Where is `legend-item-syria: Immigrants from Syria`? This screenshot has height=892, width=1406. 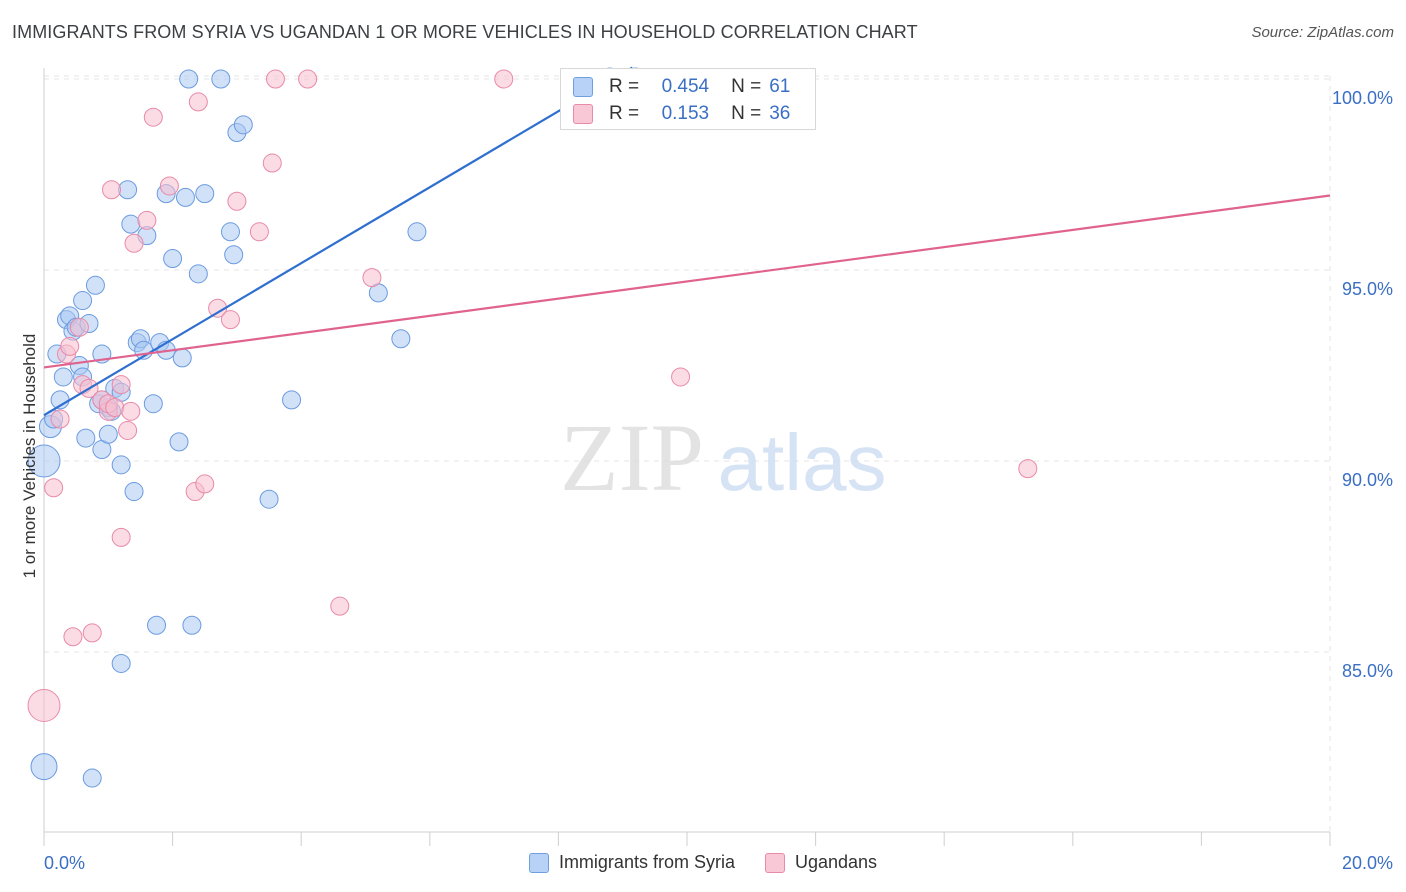
legend-item-syria: Immigrants from Syria is located at coordinates (631, 862).